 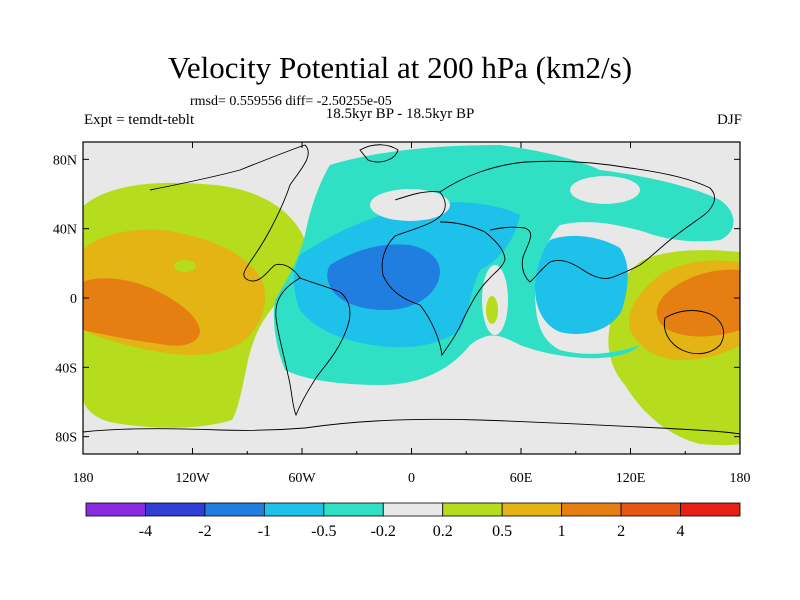 I want to click on colorbar-label: -2, so click(x=204, y=531).